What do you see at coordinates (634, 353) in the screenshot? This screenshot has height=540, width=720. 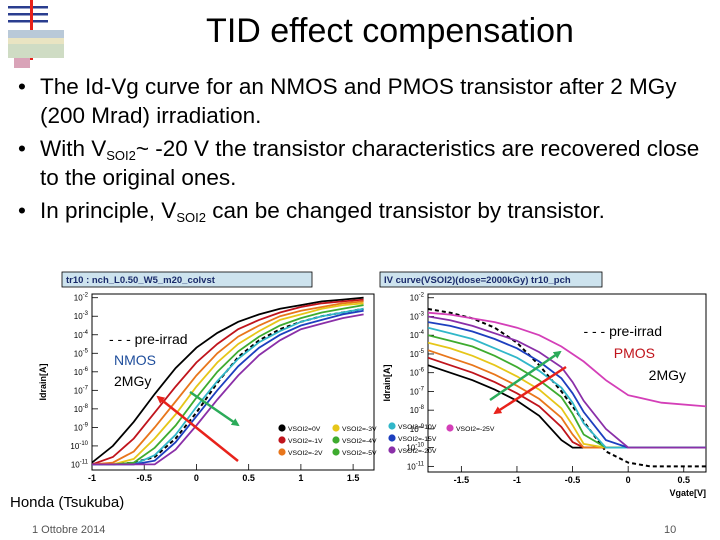 I see `chart-annotation: PMOS` at bounding box center [634, 353].